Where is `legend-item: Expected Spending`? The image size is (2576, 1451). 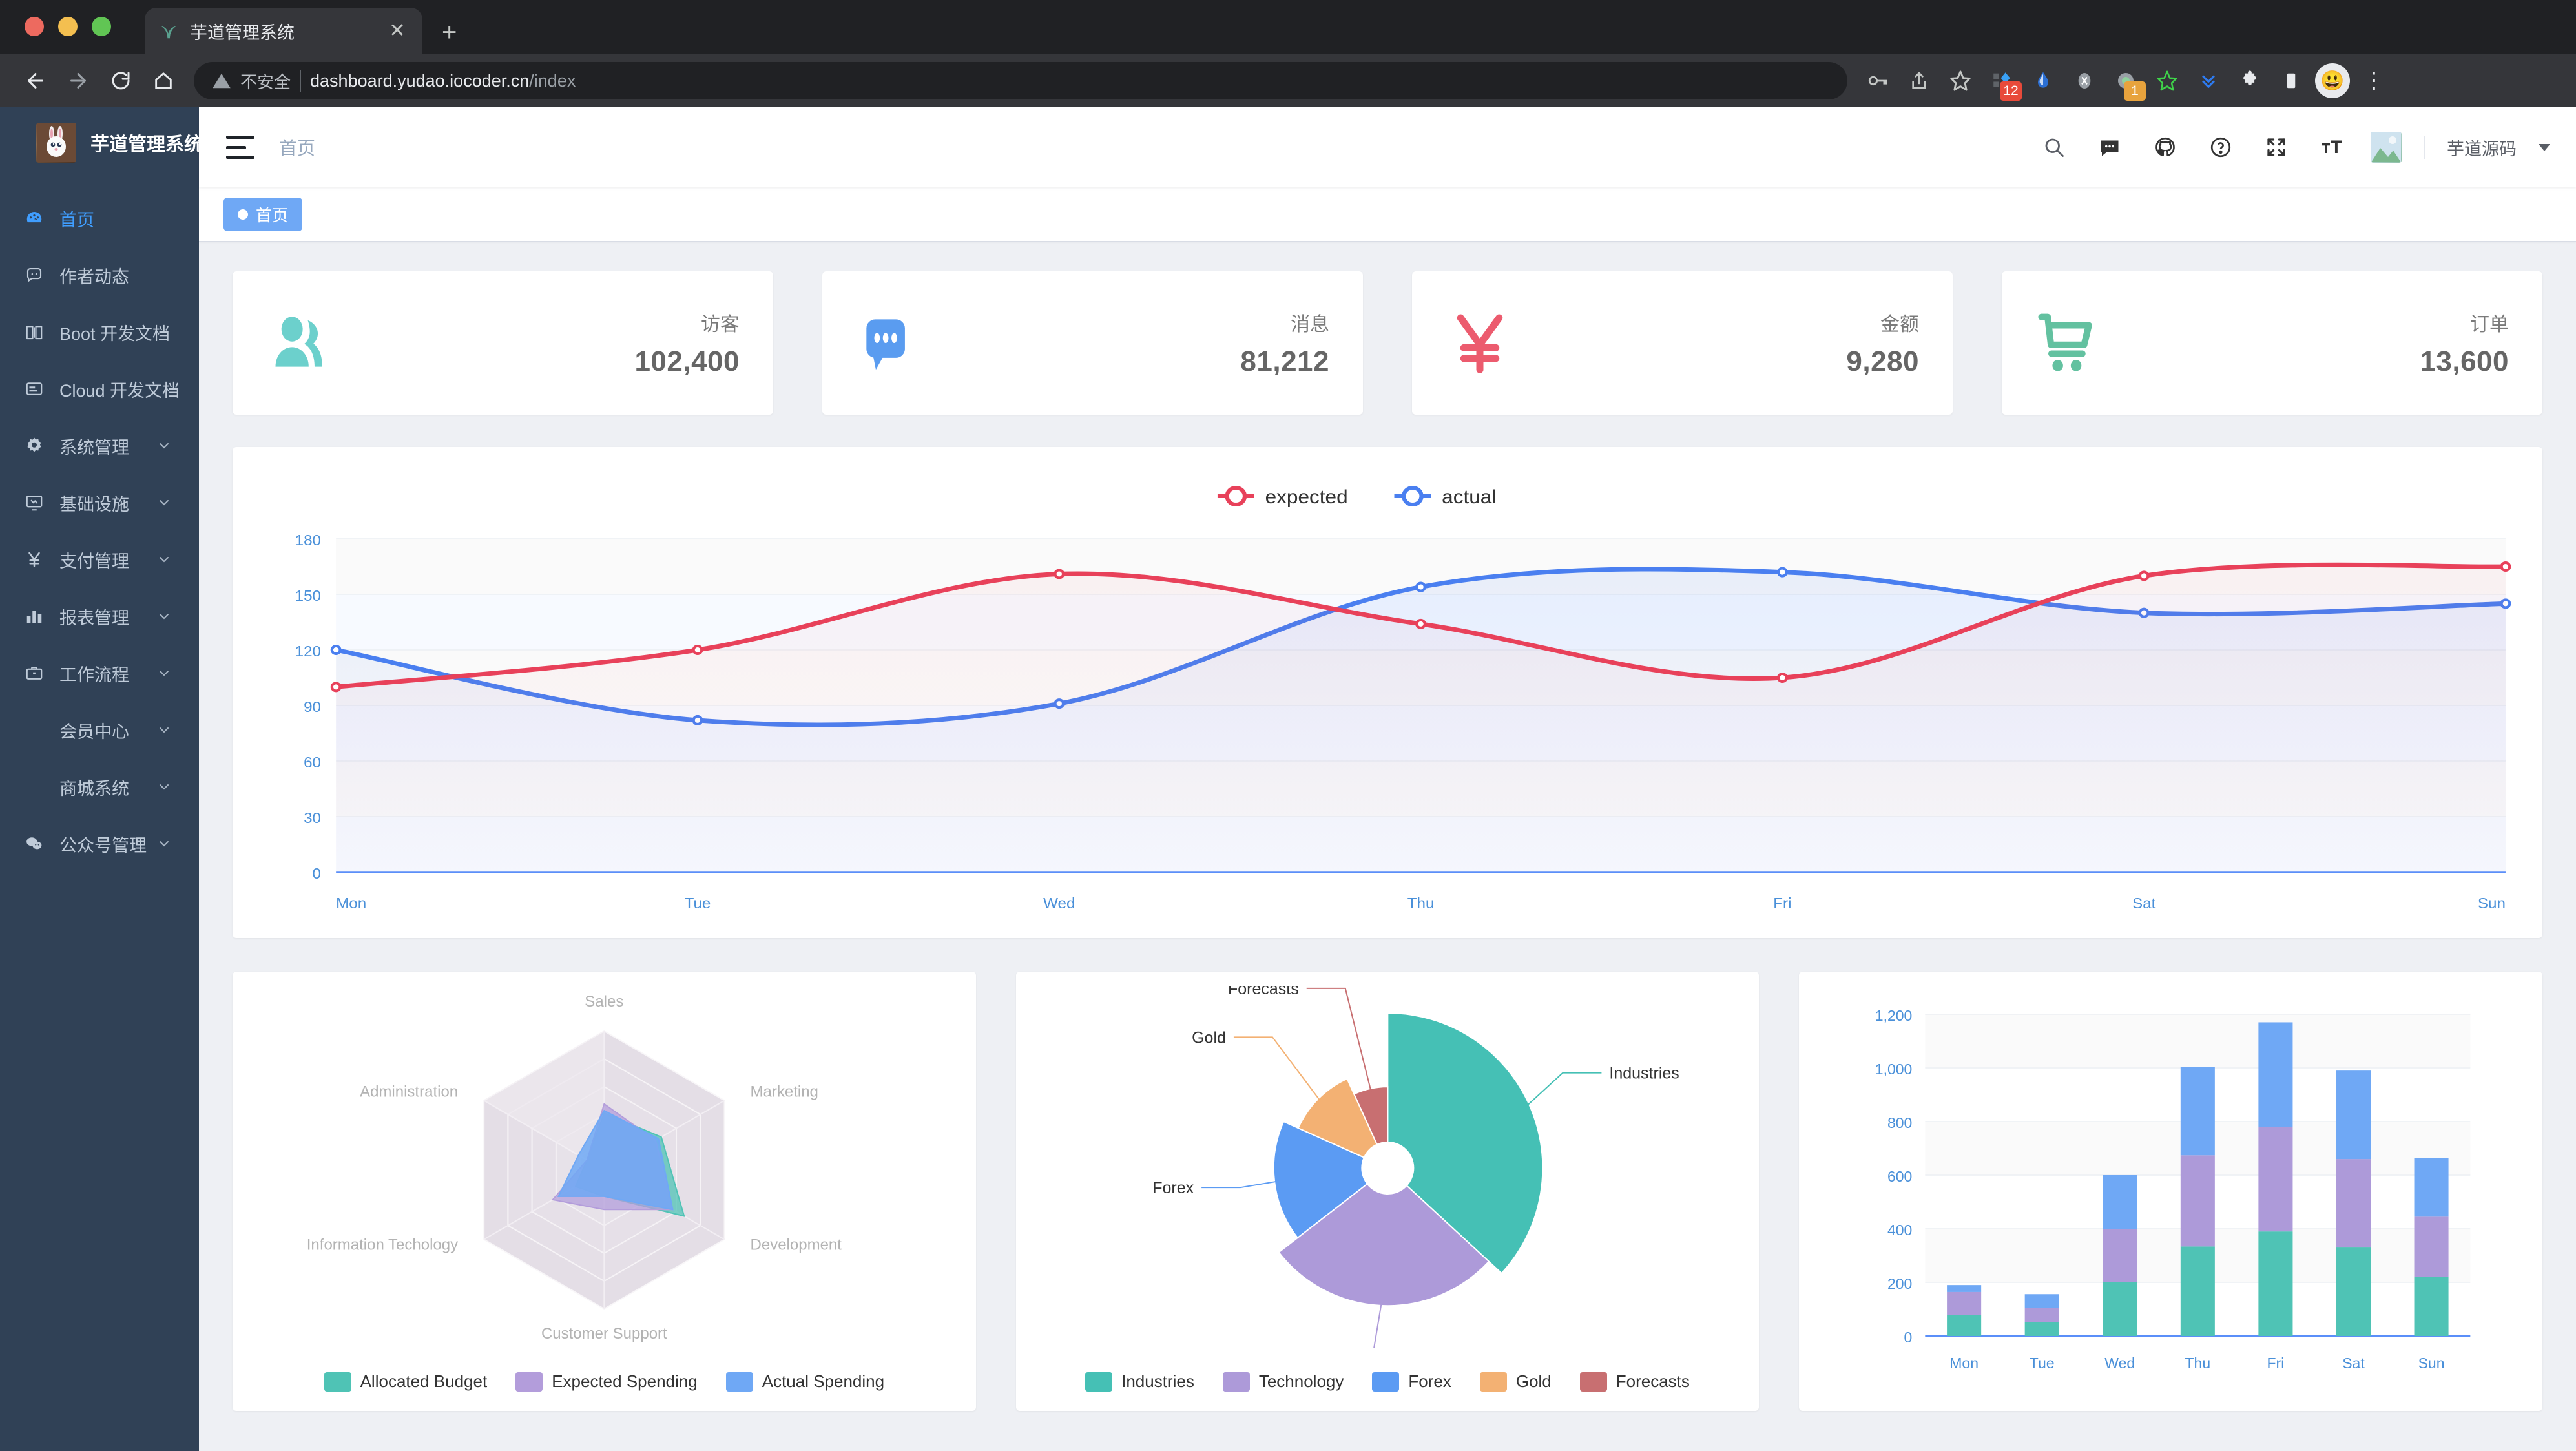
legend-item: Expected Spending is located at coordinates (606, 1382).